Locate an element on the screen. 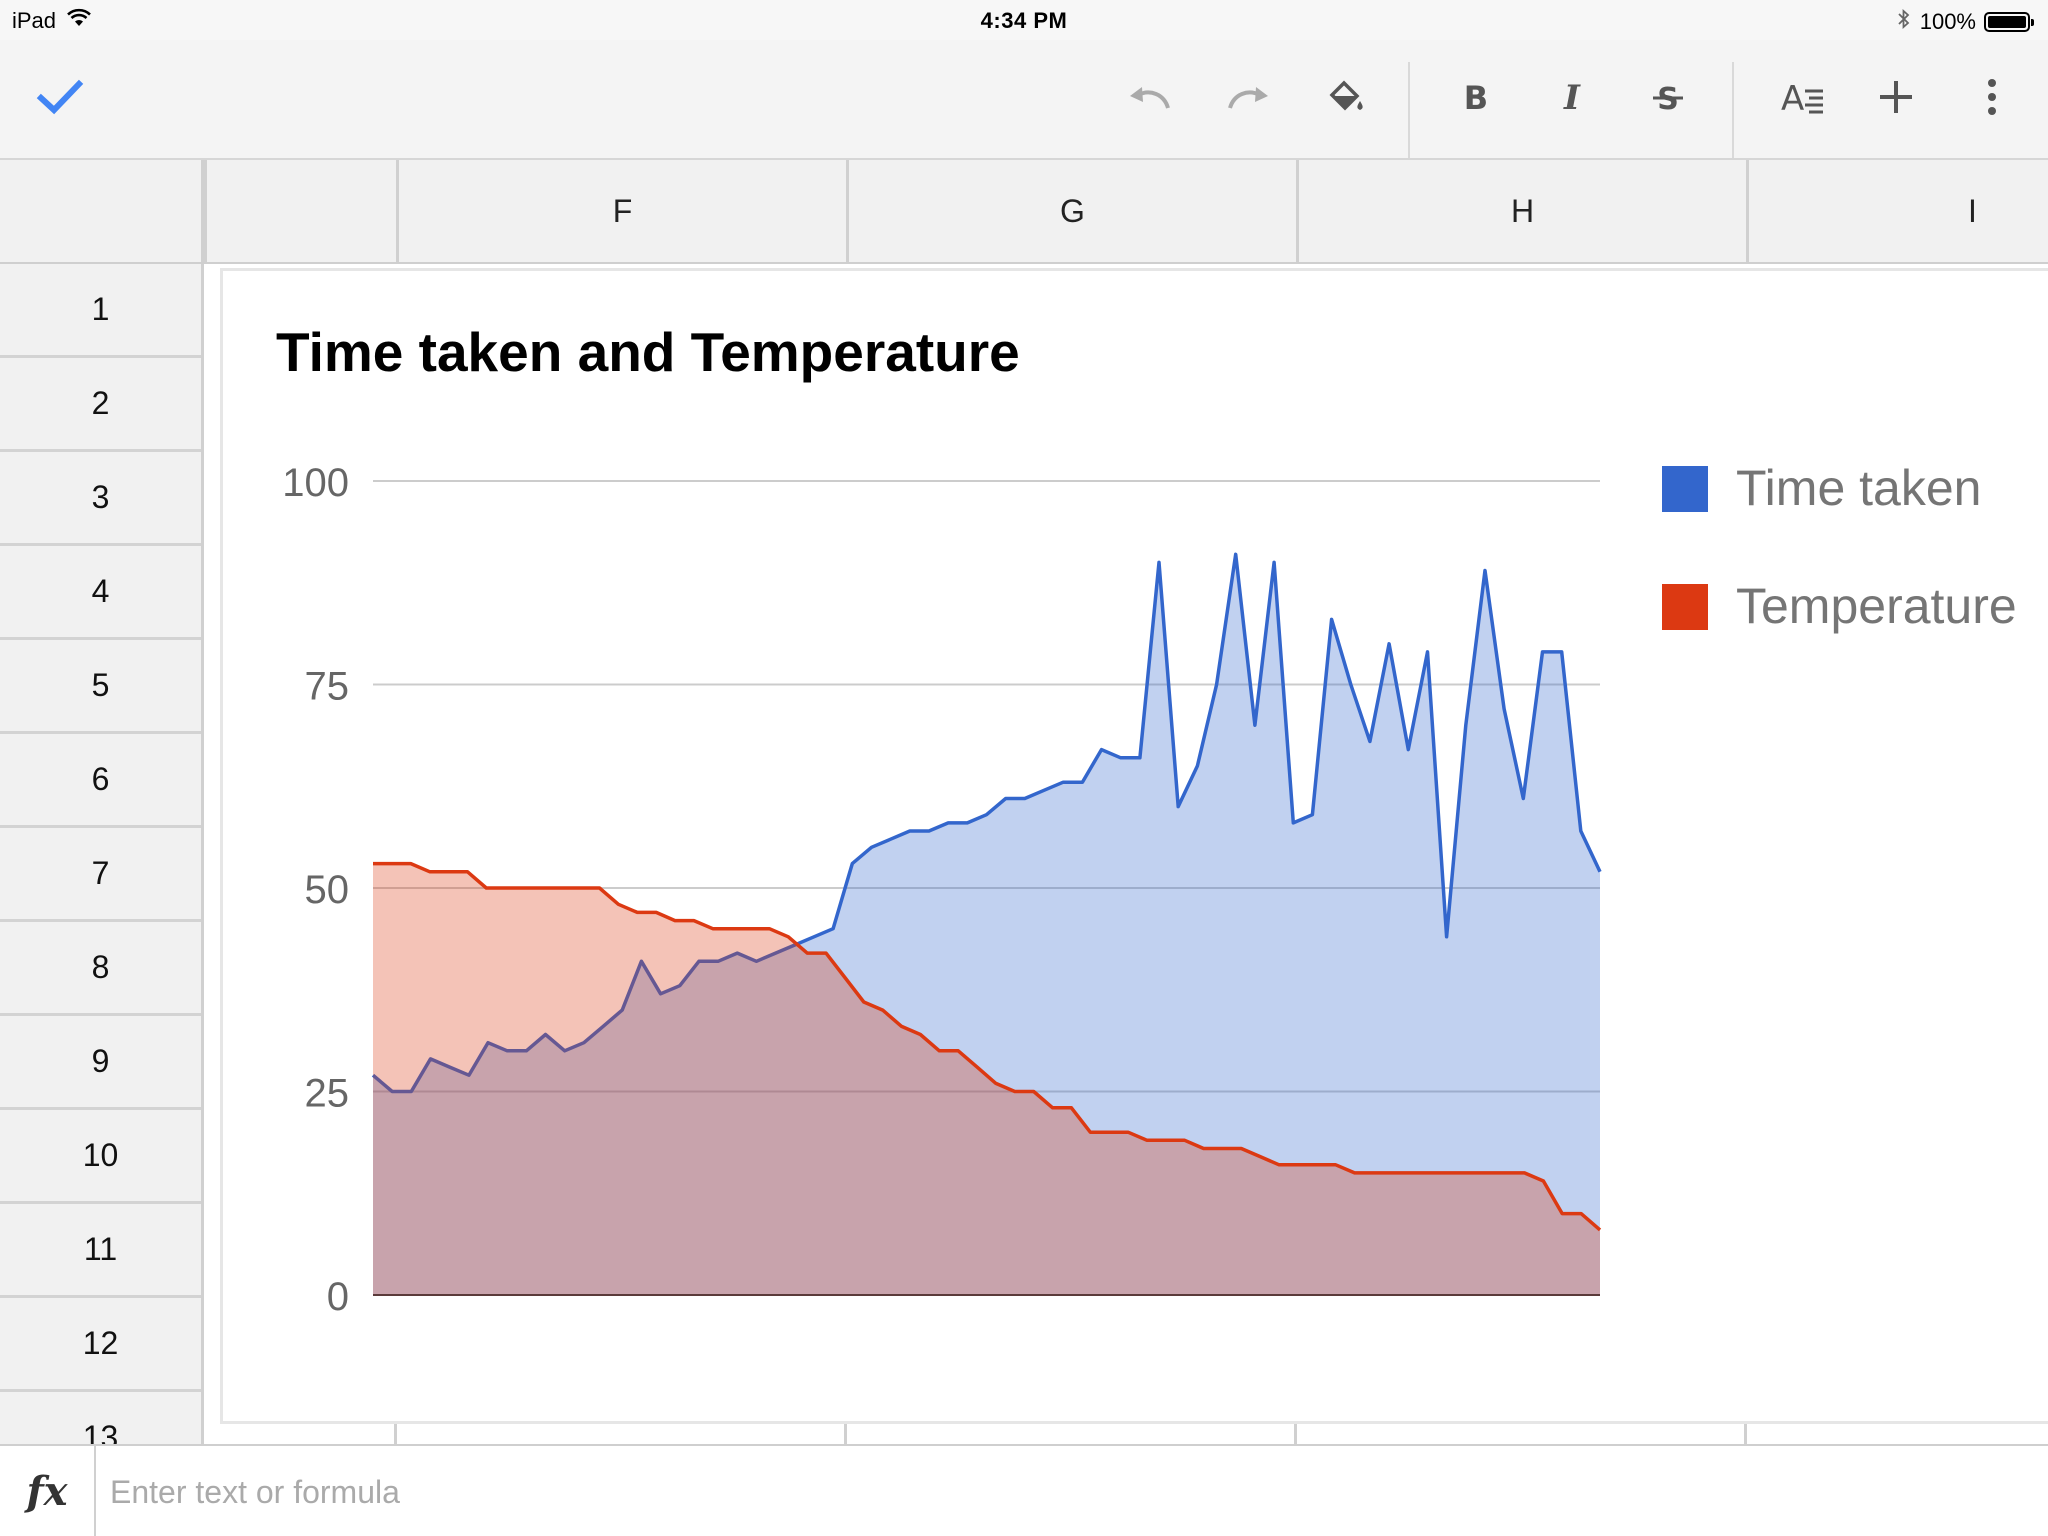  row-header: 1 2 3 4 5 6 7 8 9 10 11 12 13 is located at coordinates (102, 854).